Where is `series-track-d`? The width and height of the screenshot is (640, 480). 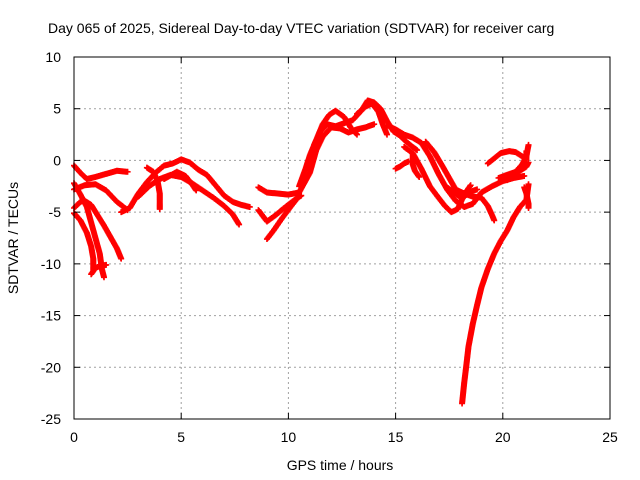 series-track-d is located at coordinates (98, 229).